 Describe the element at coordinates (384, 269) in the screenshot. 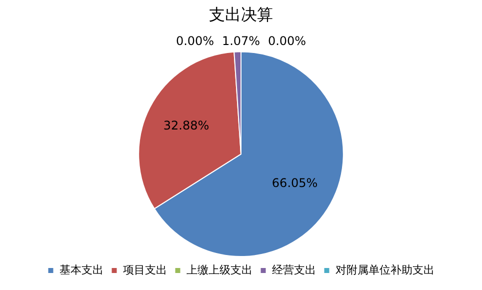

I see `legend-label: 对附属单位补助支出` at that location.